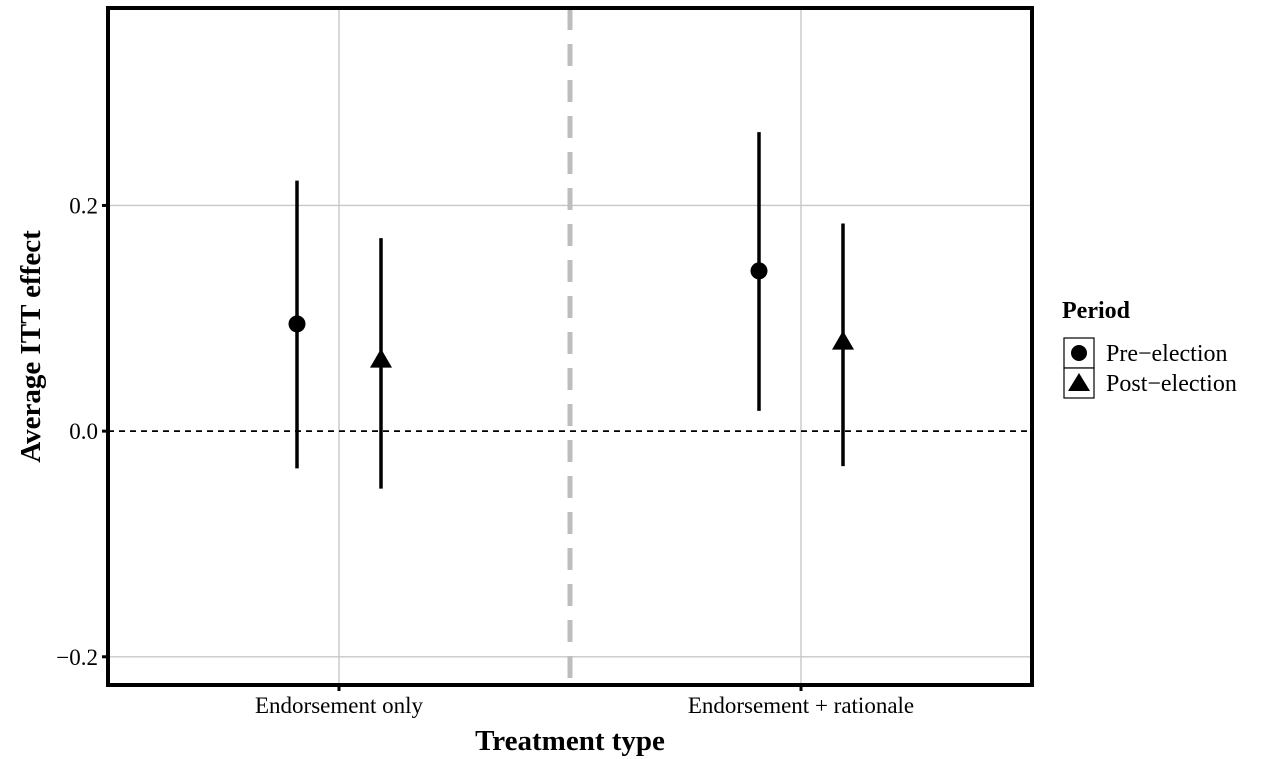 This screenshot has height=759, width=1276. Describe the element at coordinates (83, 205) in the screenshot. I see `y-tick-label: 0.2` at that location.